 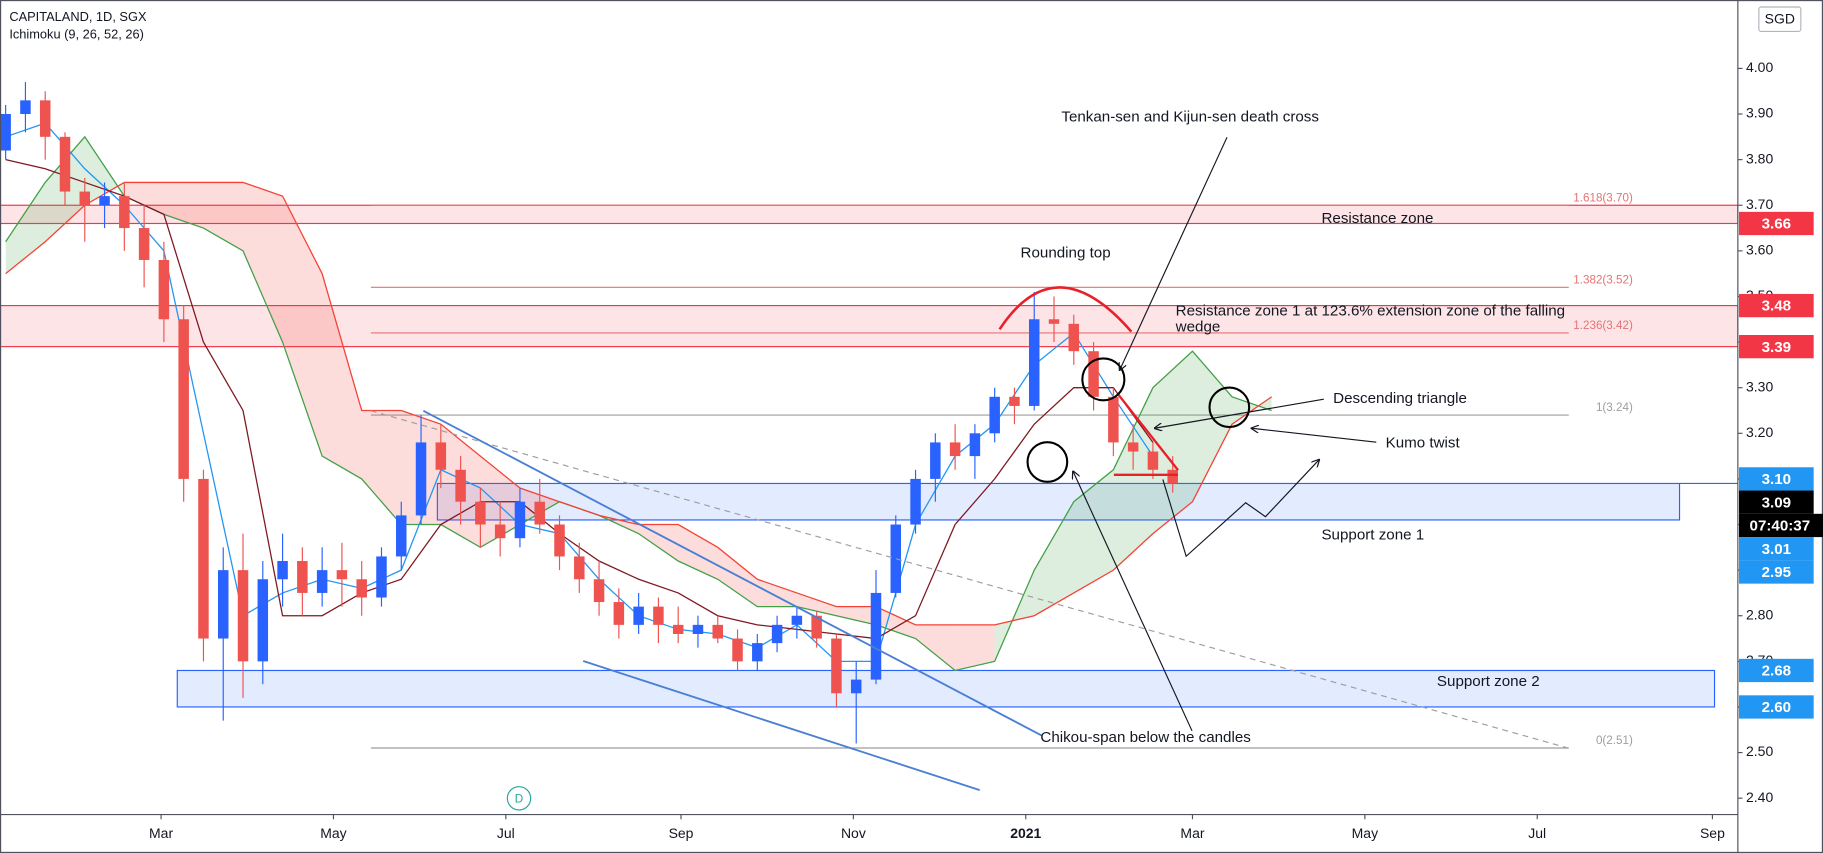 What do you see at coordinates (1065, 309) in the screenshot?
I see `rounding-top-arc` at bounding box center [1065, 309].